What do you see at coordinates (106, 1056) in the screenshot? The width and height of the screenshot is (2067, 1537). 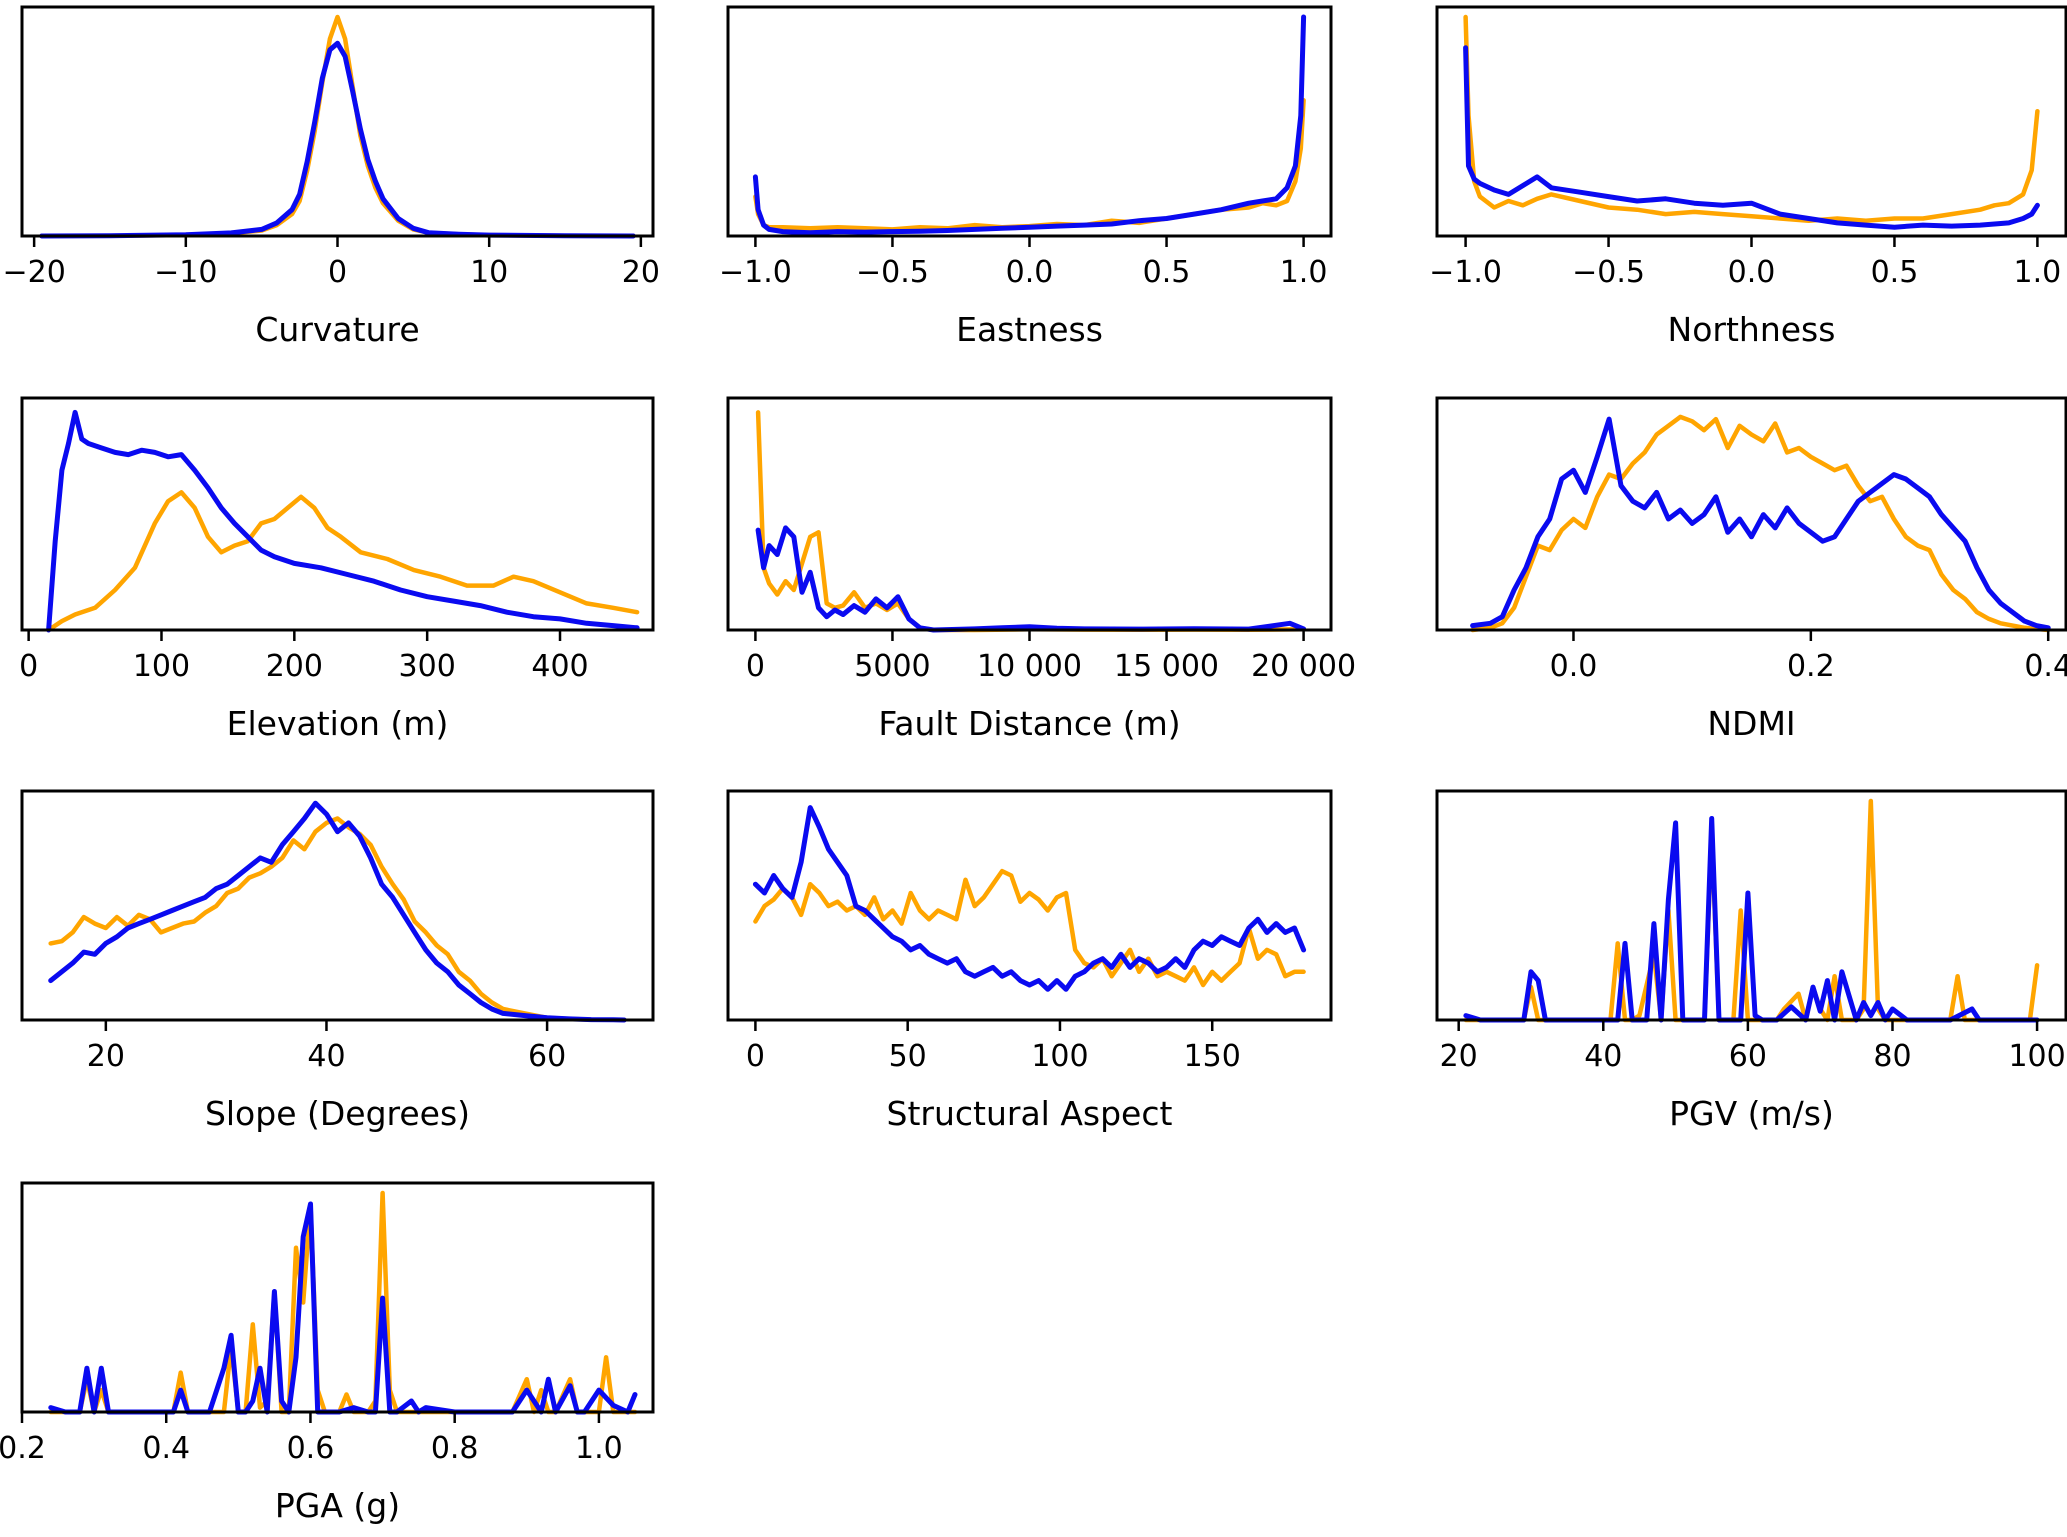 I see `slope-xtick-label: 20` at bounding box center [106, 1056].